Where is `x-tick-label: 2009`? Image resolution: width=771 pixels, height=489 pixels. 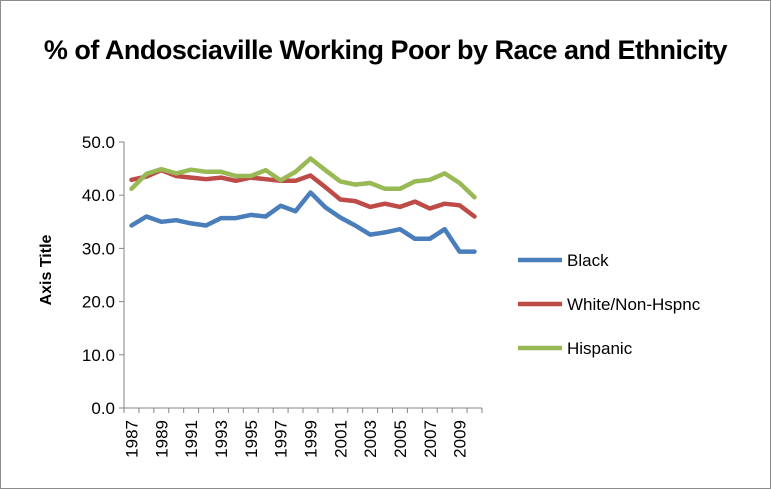 x-tick-label: 2009 is located at coordinates (460, 439).